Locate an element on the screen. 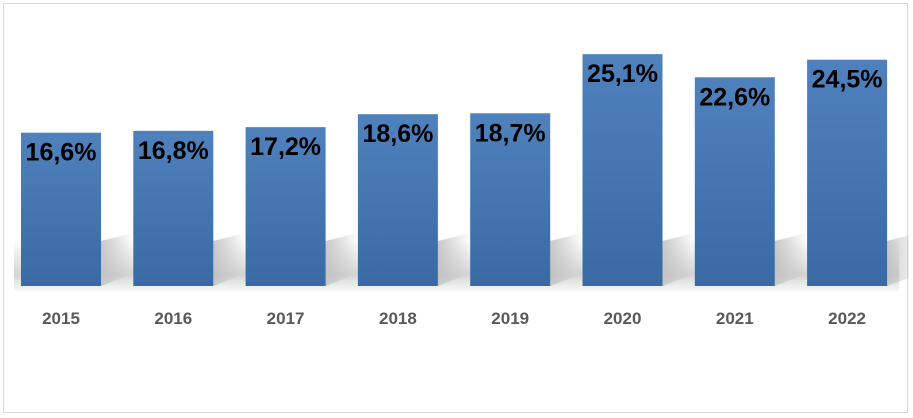  bar-2018 is located at coordinates (397, 200).